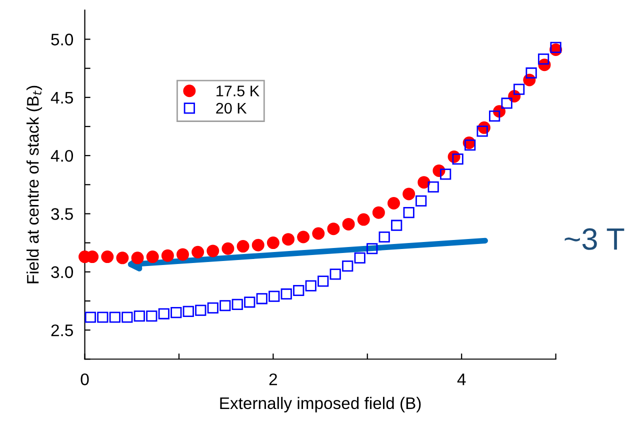 This screenshot has width=628, height=424. Describe the element at coordinates (34, 185) in the screenshot. I see `y-axis-title: Field at centre of stack (B$_{t}$)` at that location.